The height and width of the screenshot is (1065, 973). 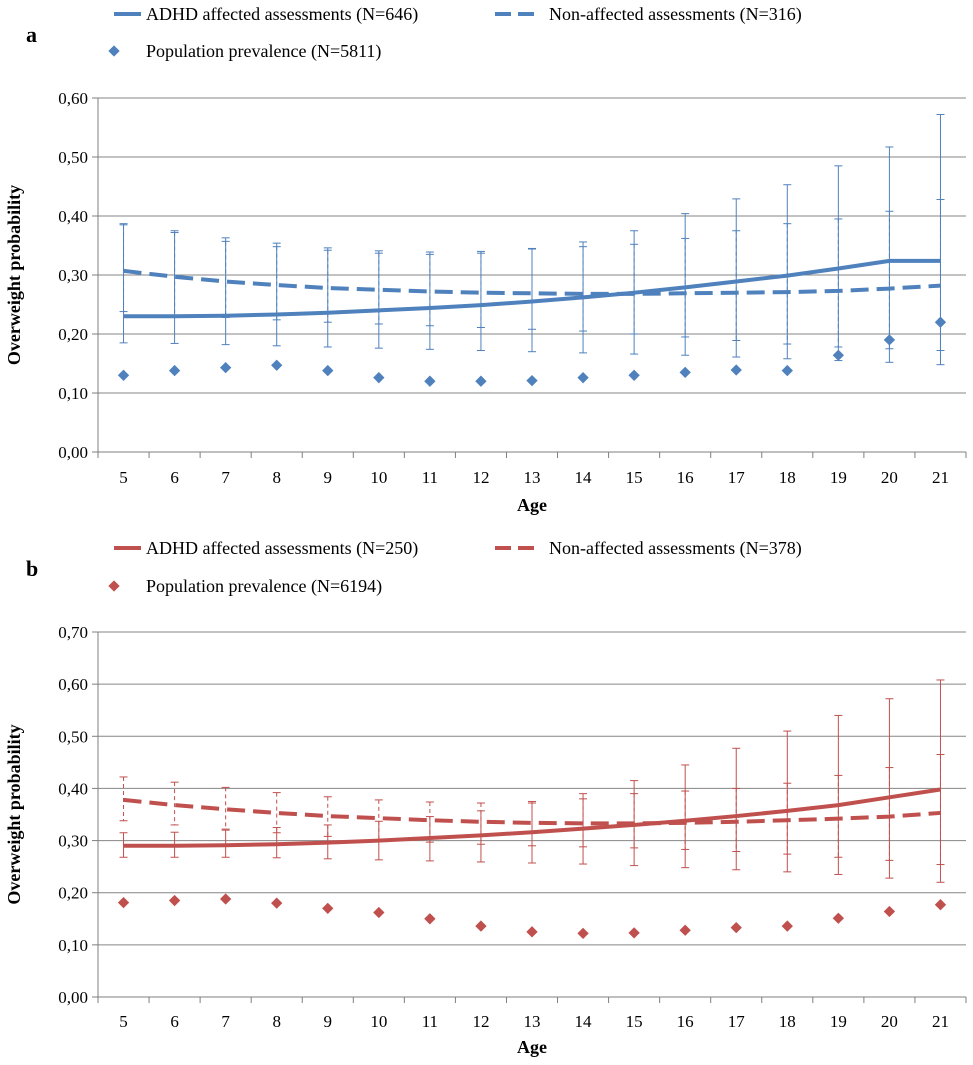 I want to click on chart-a-x-tick-label: 5, so click(x=123, y=477).